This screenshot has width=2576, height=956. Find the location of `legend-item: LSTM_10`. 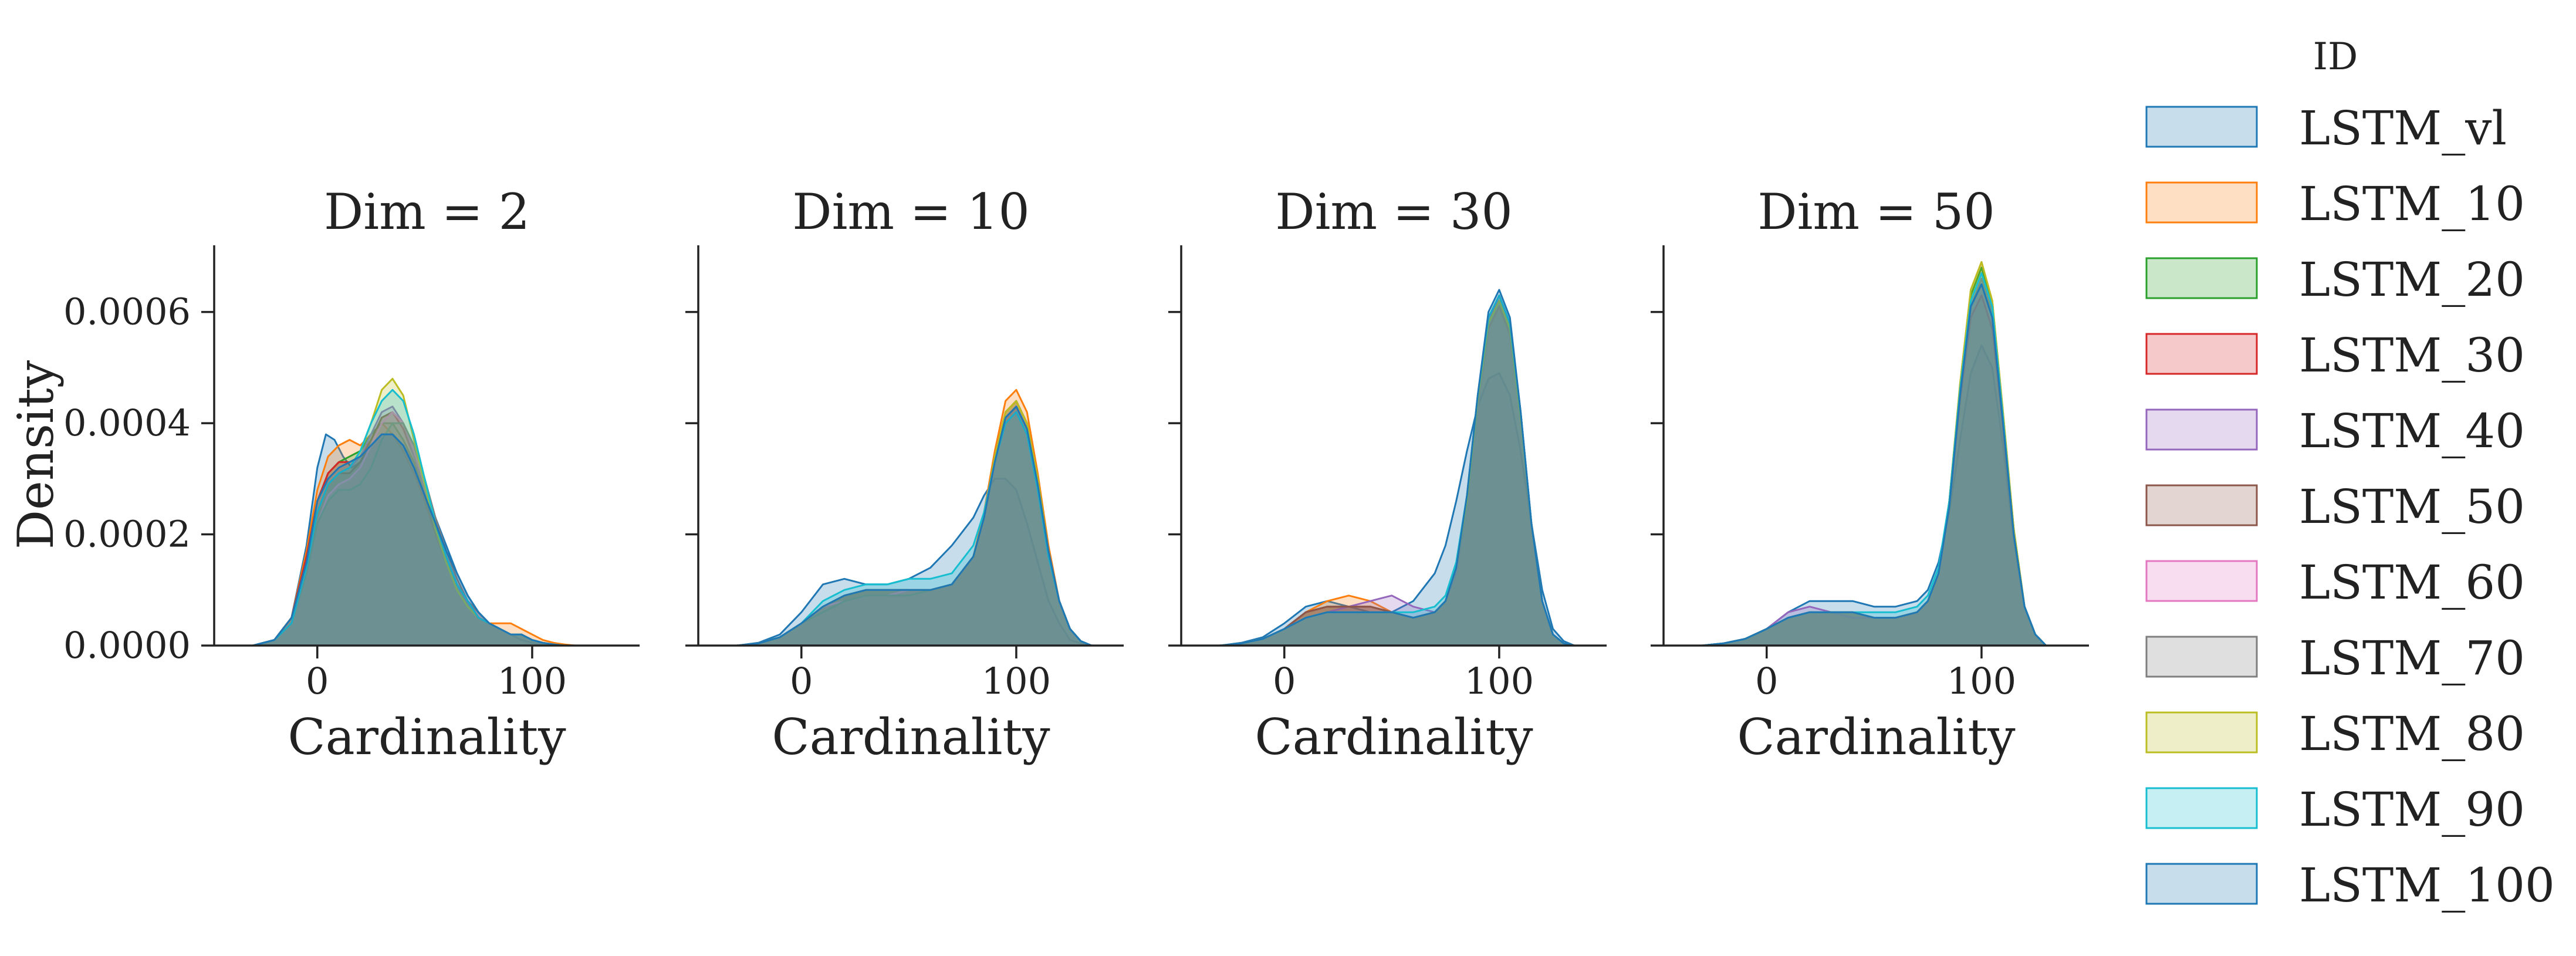

legend-item: LSTM_10 is located at coordinates (2335, 204).